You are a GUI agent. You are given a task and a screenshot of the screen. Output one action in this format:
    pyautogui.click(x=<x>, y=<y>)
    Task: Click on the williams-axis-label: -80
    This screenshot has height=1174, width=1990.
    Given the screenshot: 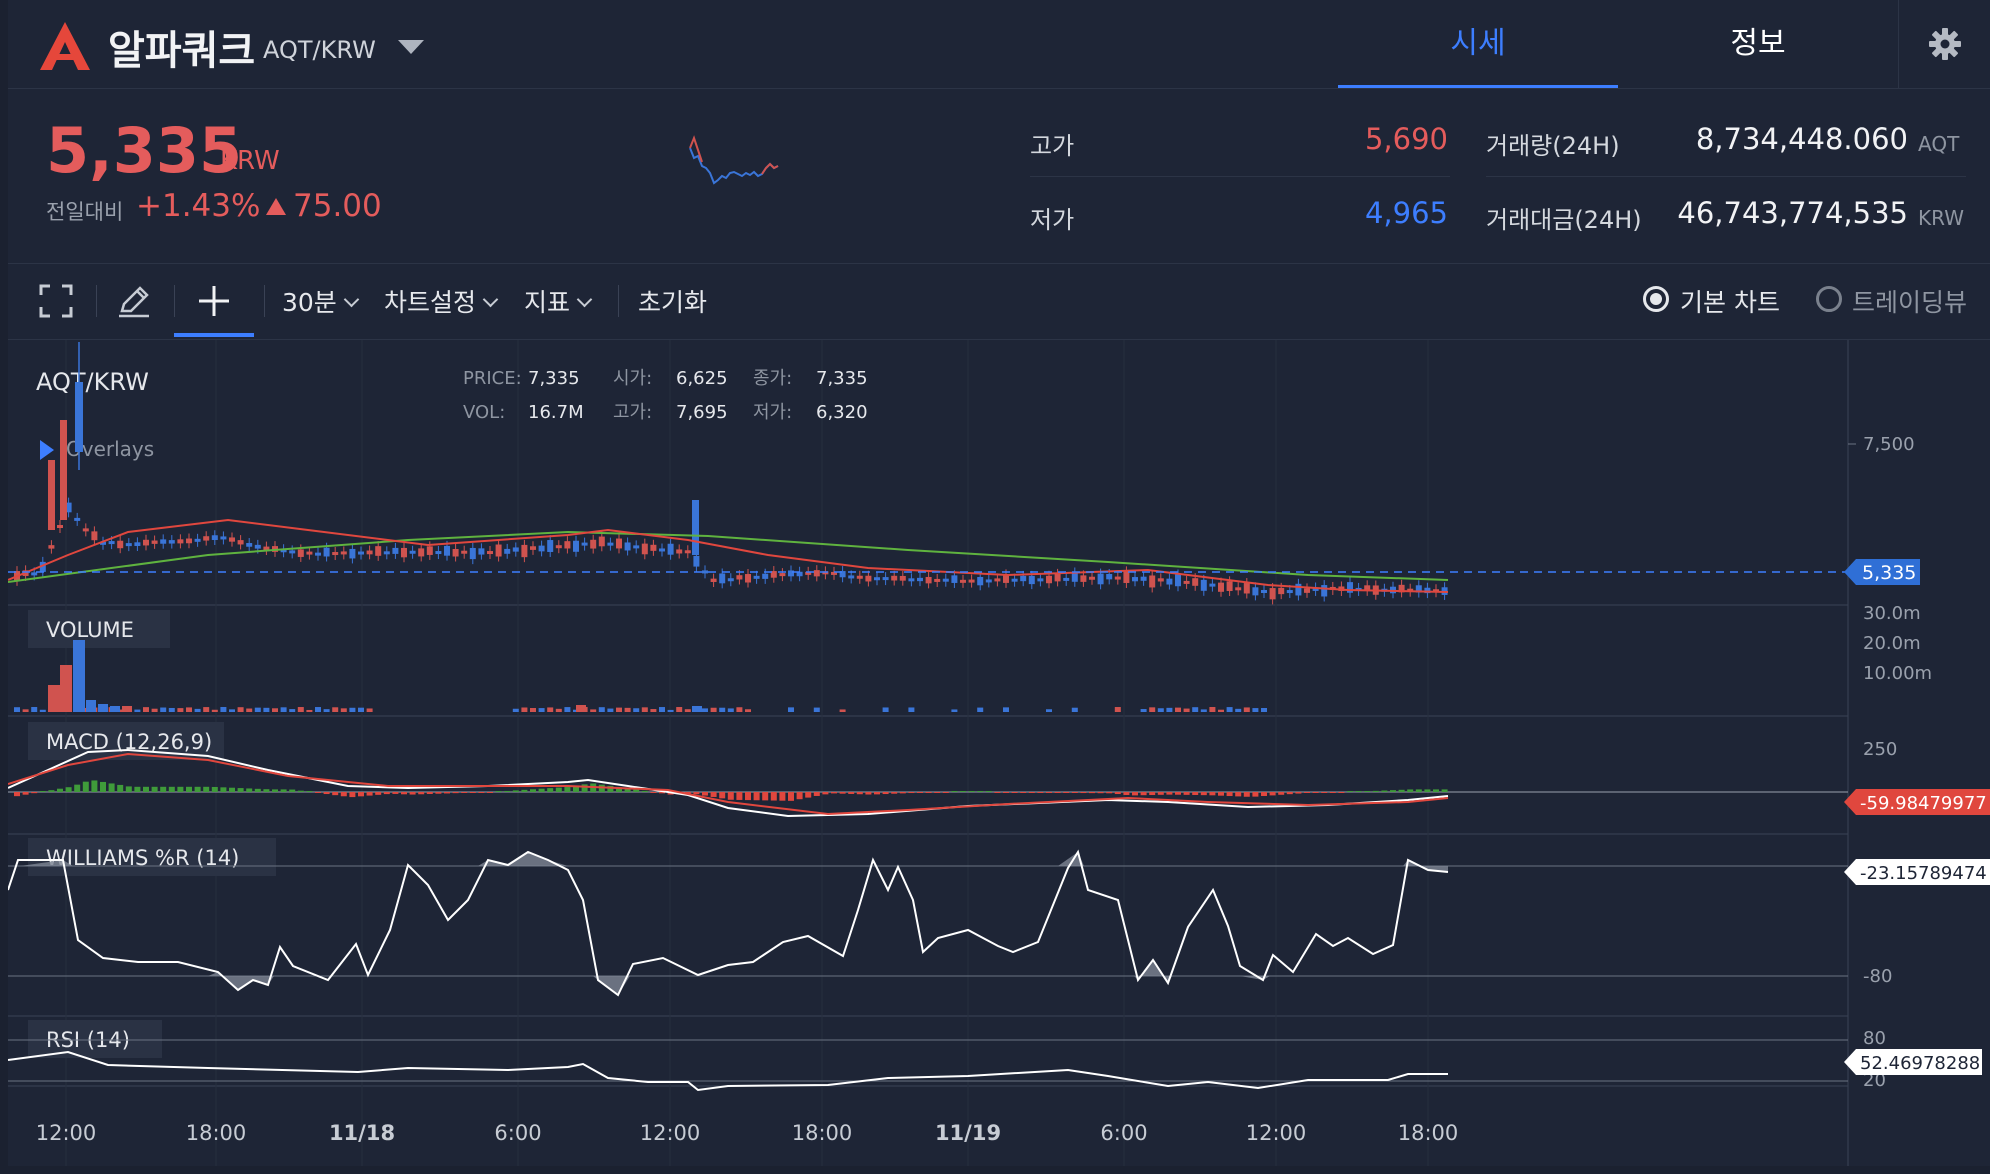 What is the action you would take?
    pyautogui.click(x=1877, y=976)
    